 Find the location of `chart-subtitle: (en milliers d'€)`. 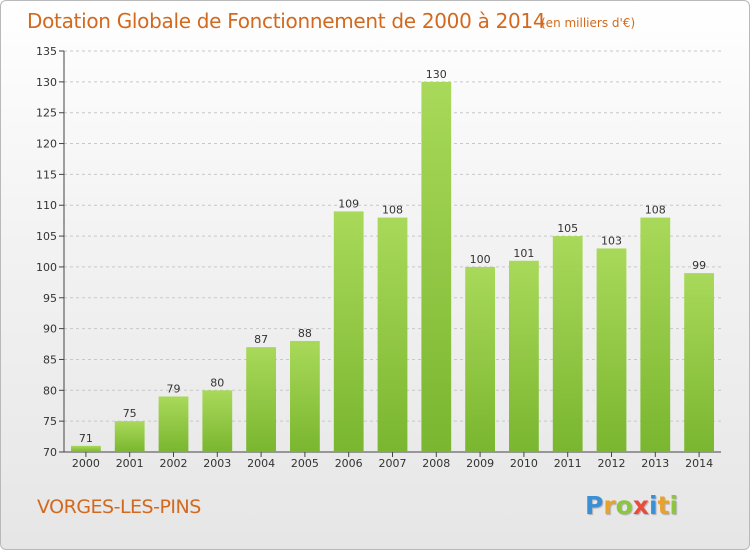

chart-subtitle: (en milliers d'€) is located at coordinates (588, 23).